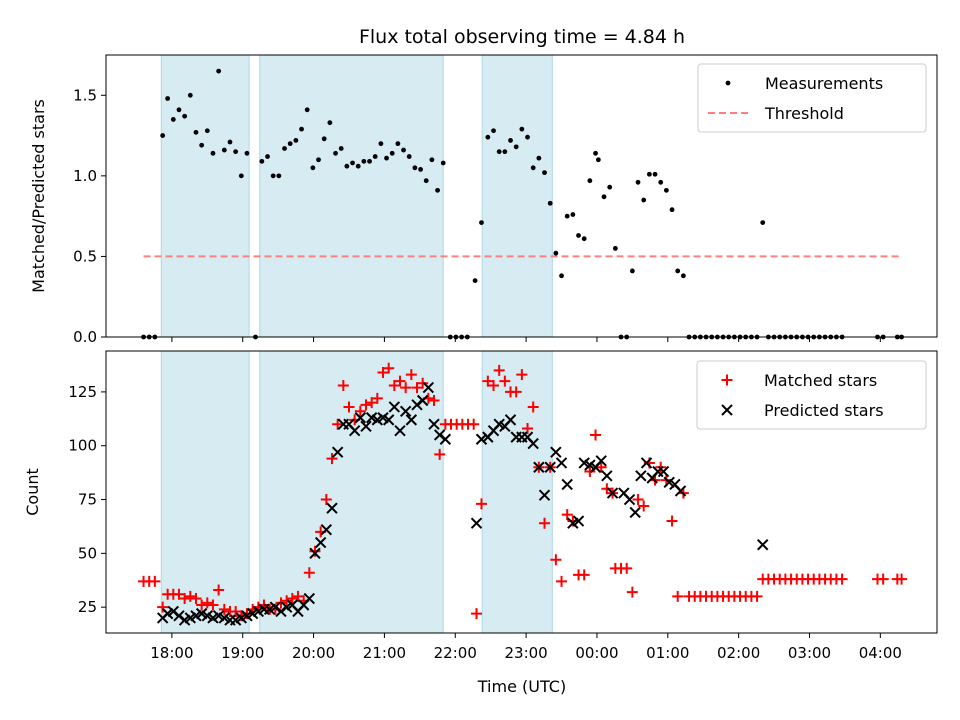 This screenshot has height=720, width=960. I want to click on legend-marker-dot, so click(728, 83).